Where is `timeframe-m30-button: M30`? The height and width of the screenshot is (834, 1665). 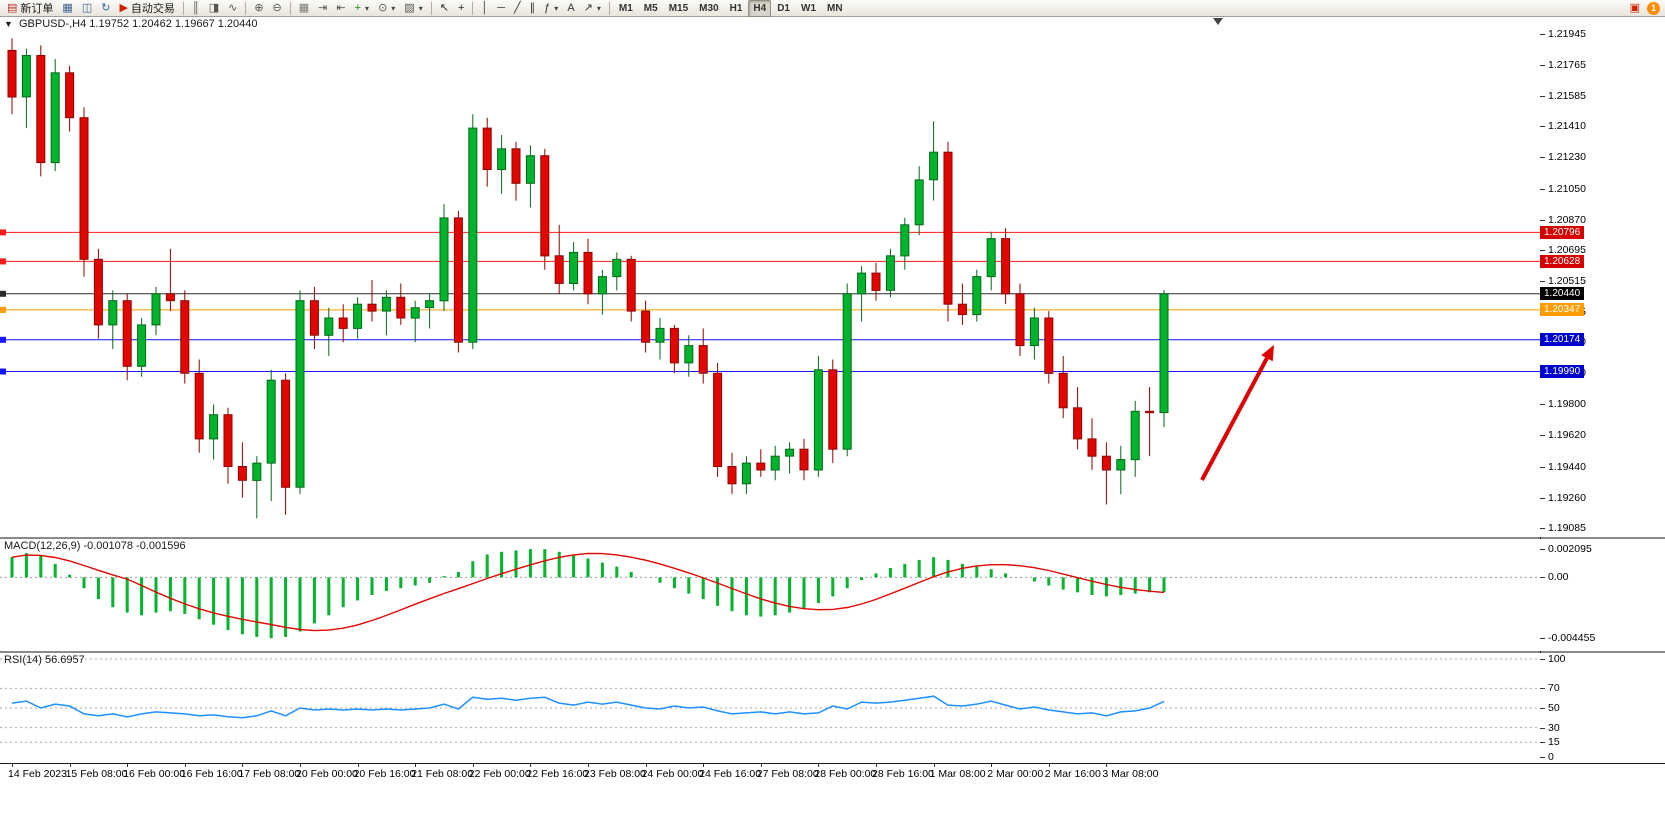
timeframe-m30-button: M30 is located at coordinates (709, 8).